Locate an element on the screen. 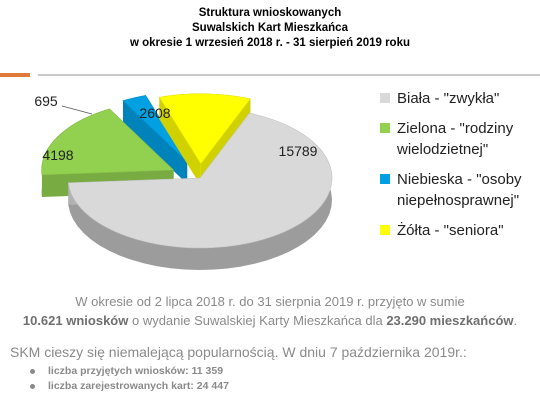 The height and width of the screenshot is (407, 540). title-line-2: Suwalskich Kart Mieszkańca is located at coordinates (270, 28).